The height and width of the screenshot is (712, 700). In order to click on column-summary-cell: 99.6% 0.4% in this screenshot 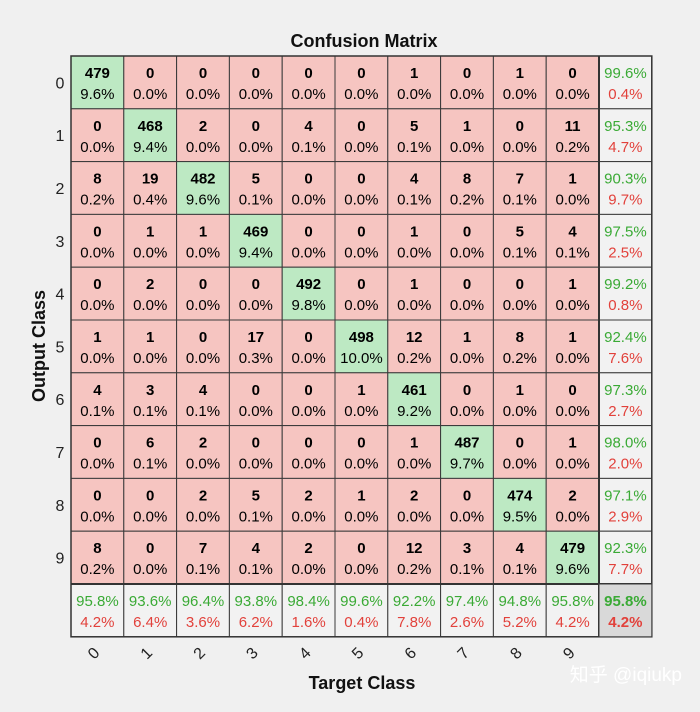, I will do `click(361, 610)`.